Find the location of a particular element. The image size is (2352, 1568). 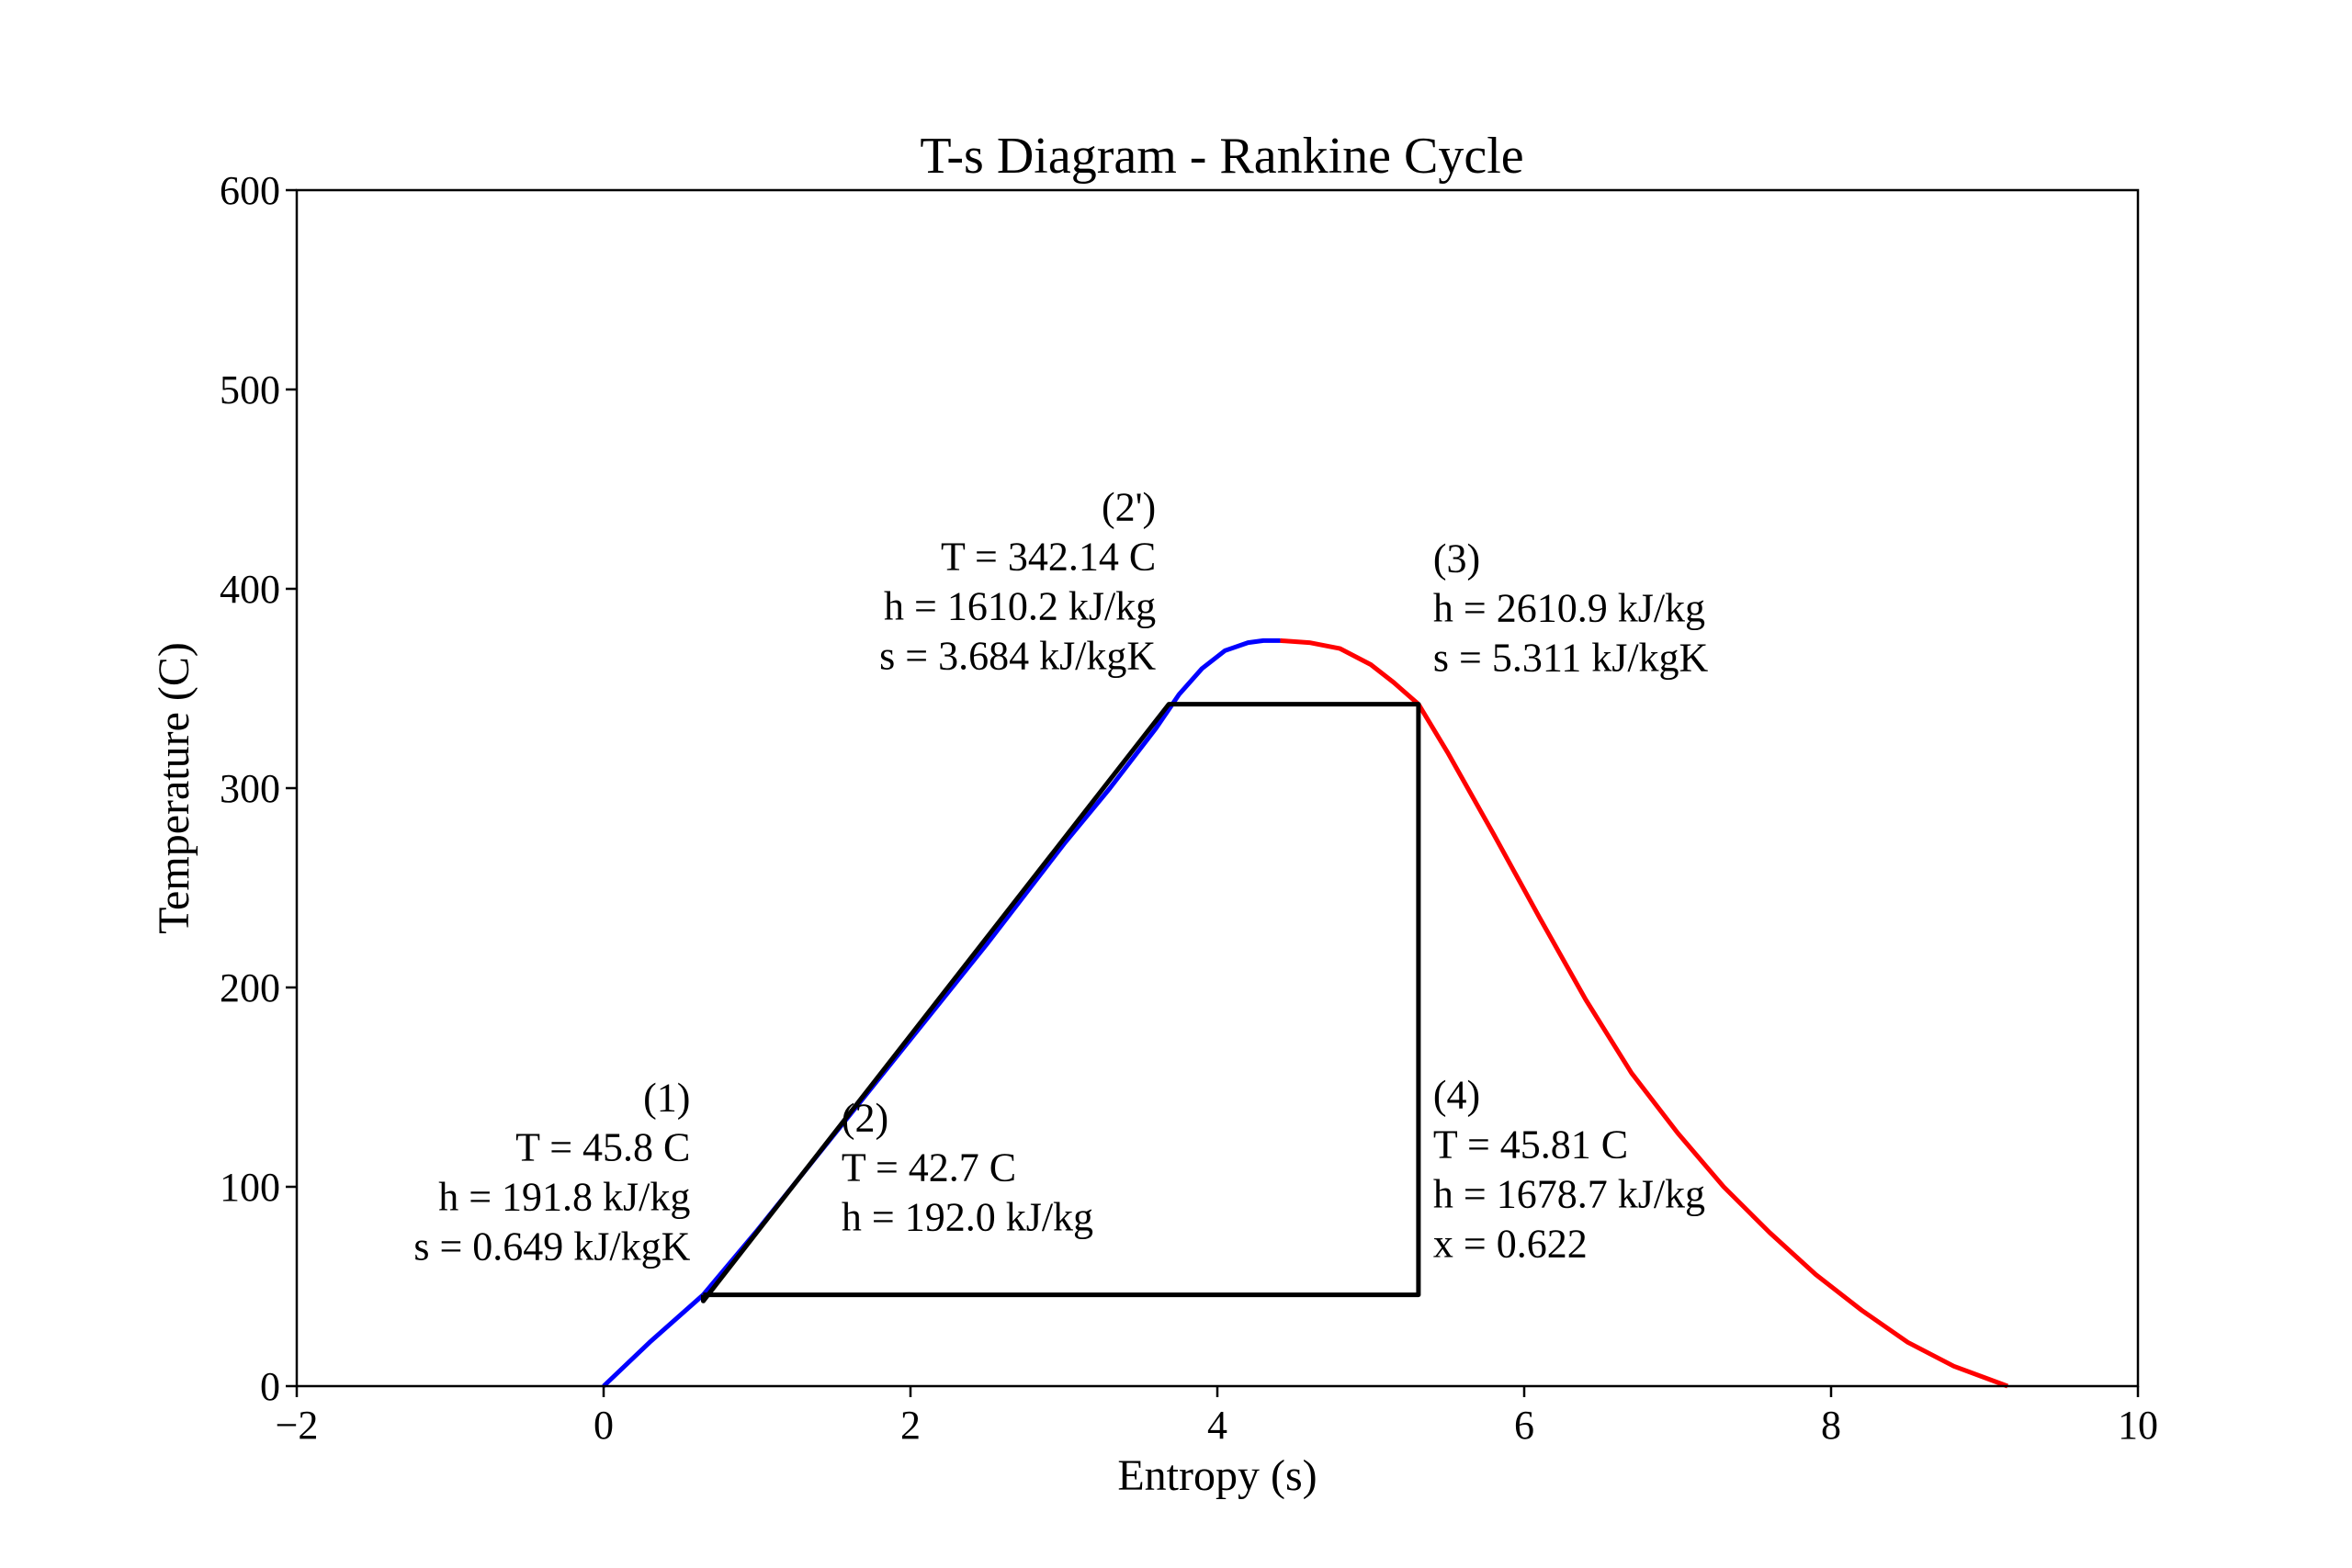

x-axis-ticks: −2 0 2 4 6 8 10 is located at coordinates (1217, 1417).